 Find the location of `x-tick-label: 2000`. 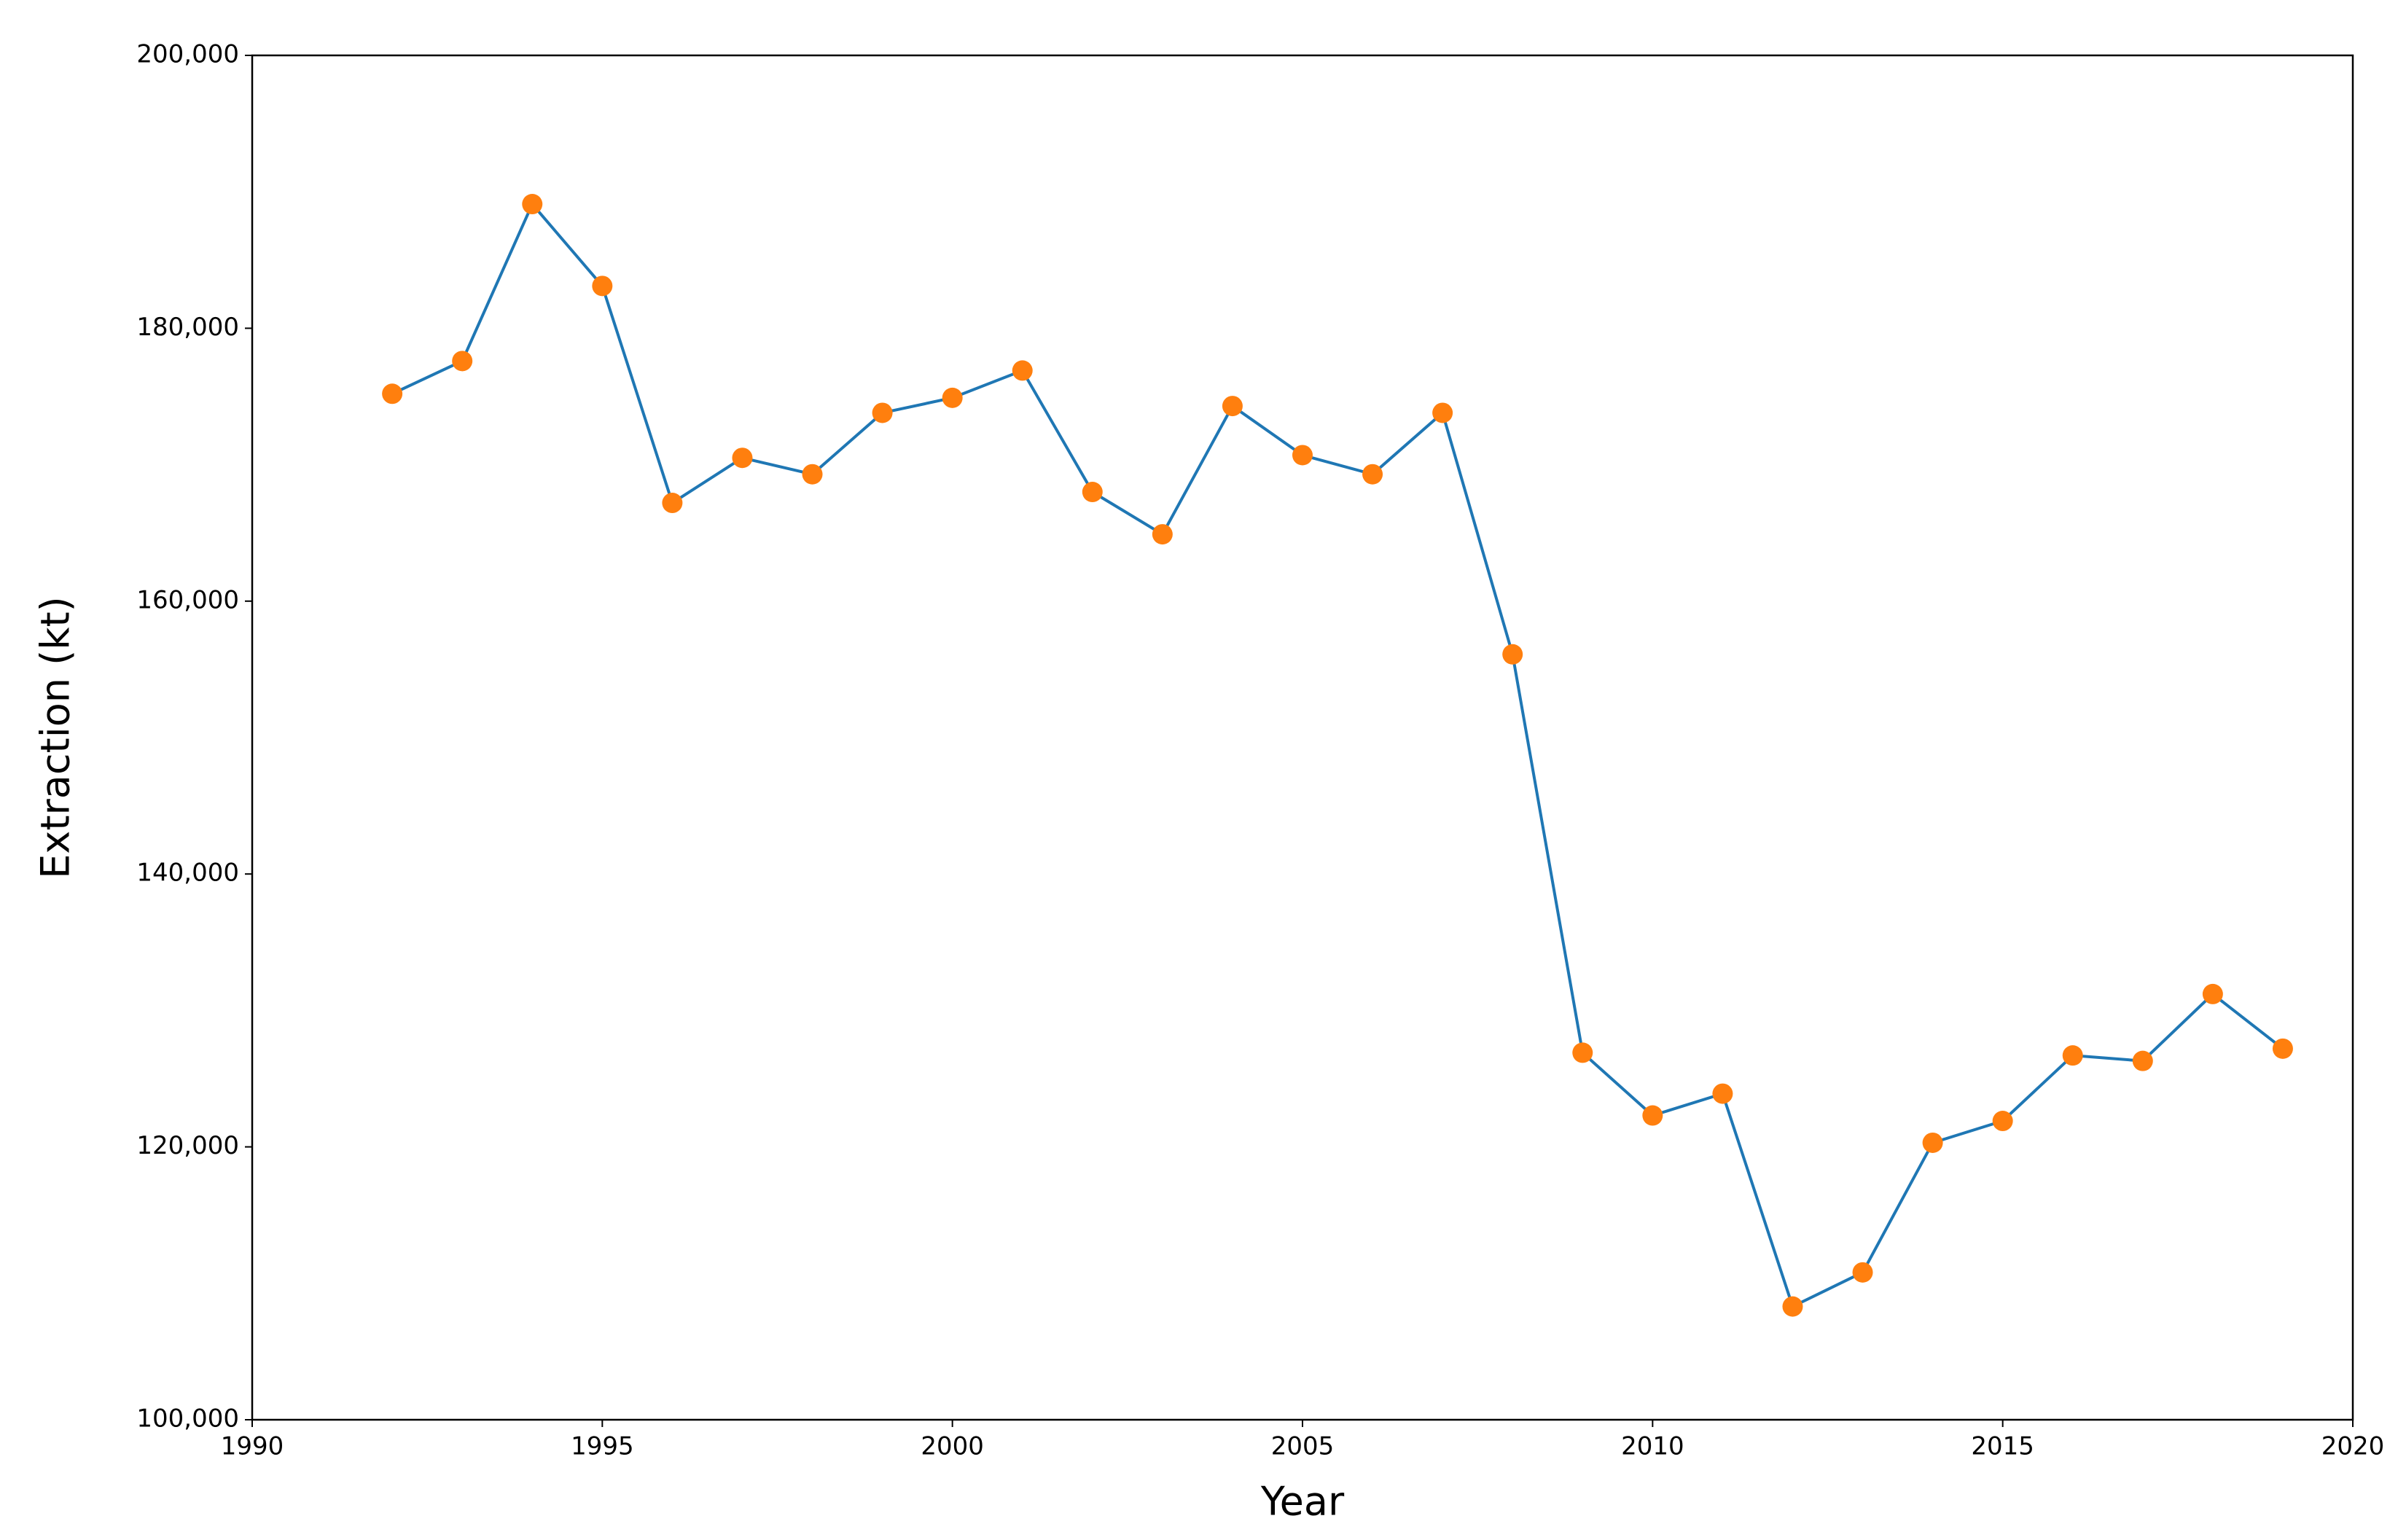

x-tick-label: 2000 is located at coordinates (953, 1446).